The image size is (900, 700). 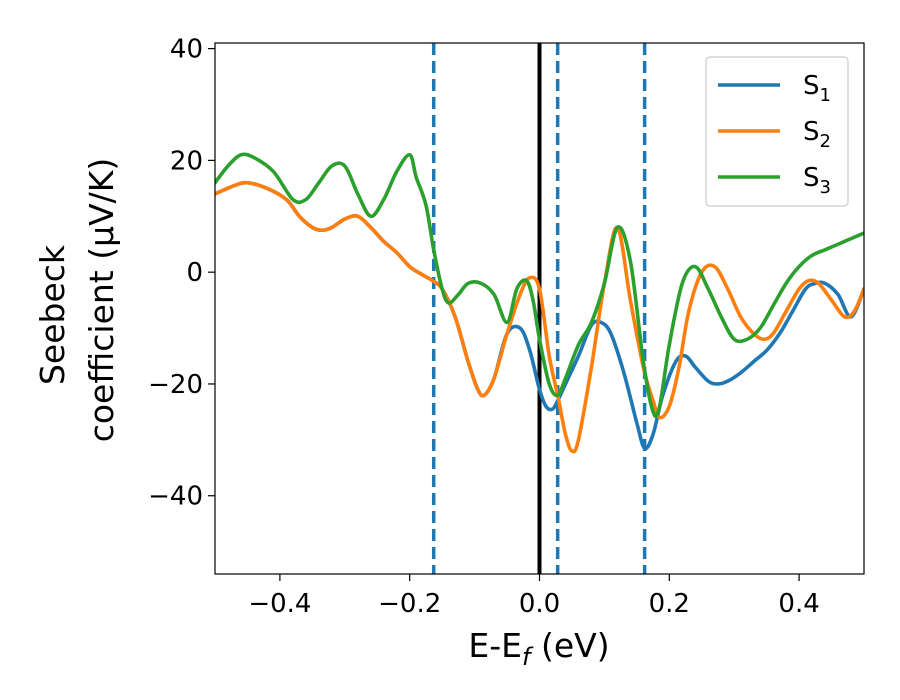 I want to click on legend-entries: S1 S2 S3, so click(x=774, y=134).